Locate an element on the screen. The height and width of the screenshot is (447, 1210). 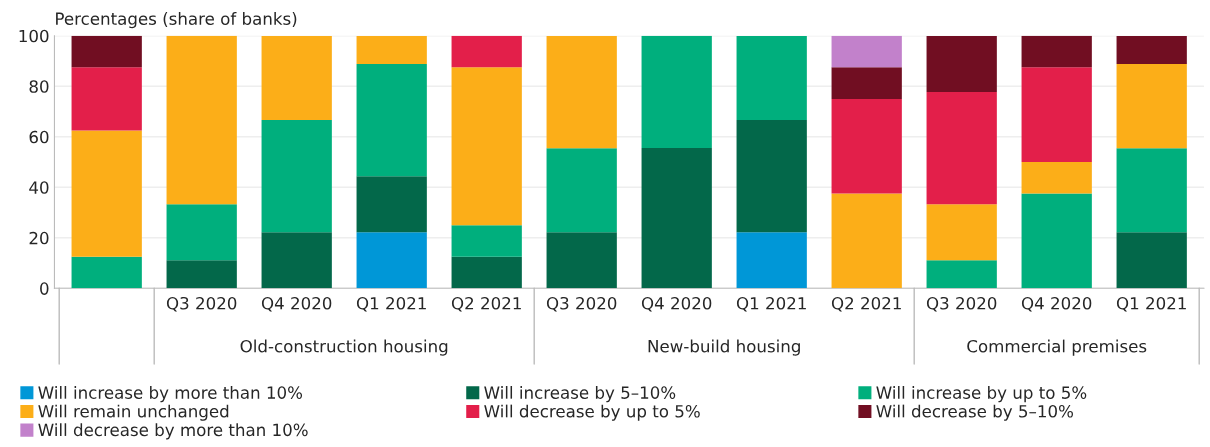
text: Old-construction housing is located at coordinates (344, 347).